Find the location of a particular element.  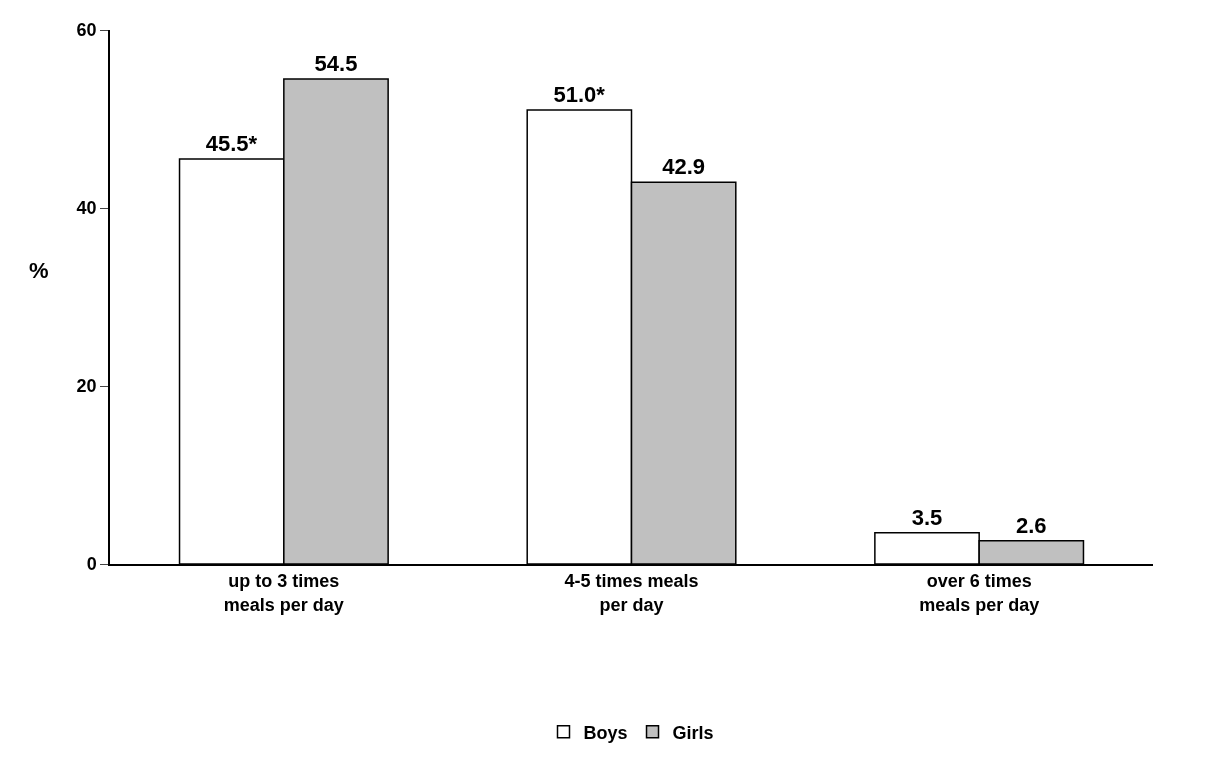

x-tick-label: 4-5 times meals per day is located at coordinates (631, 593).